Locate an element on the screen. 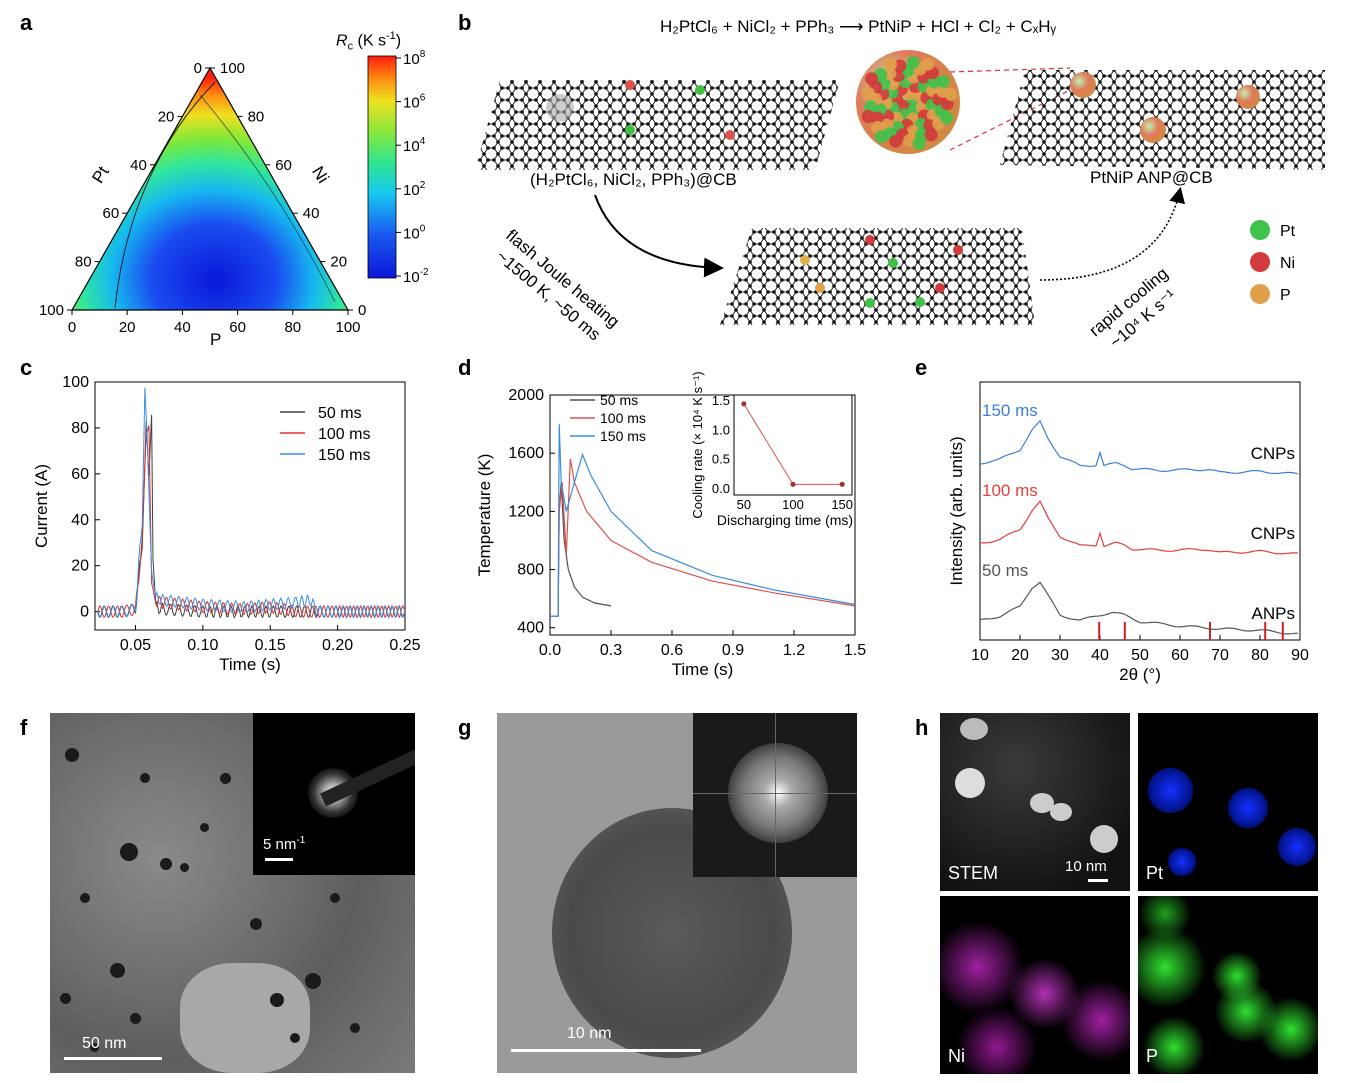  inset-y-tick: 1.0 is located at coordinates (721, 429).